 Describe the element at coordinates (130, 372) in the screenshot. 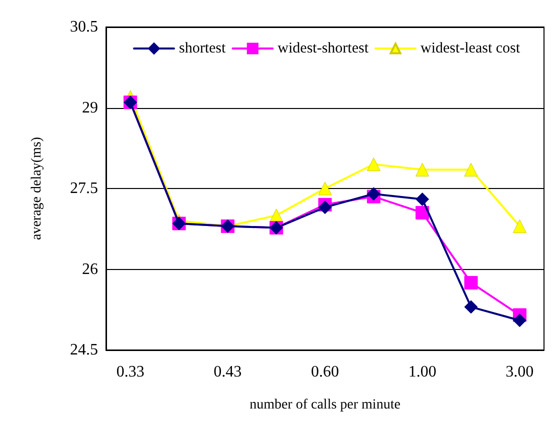

I see `x-tick-label: 0.33` at that location.